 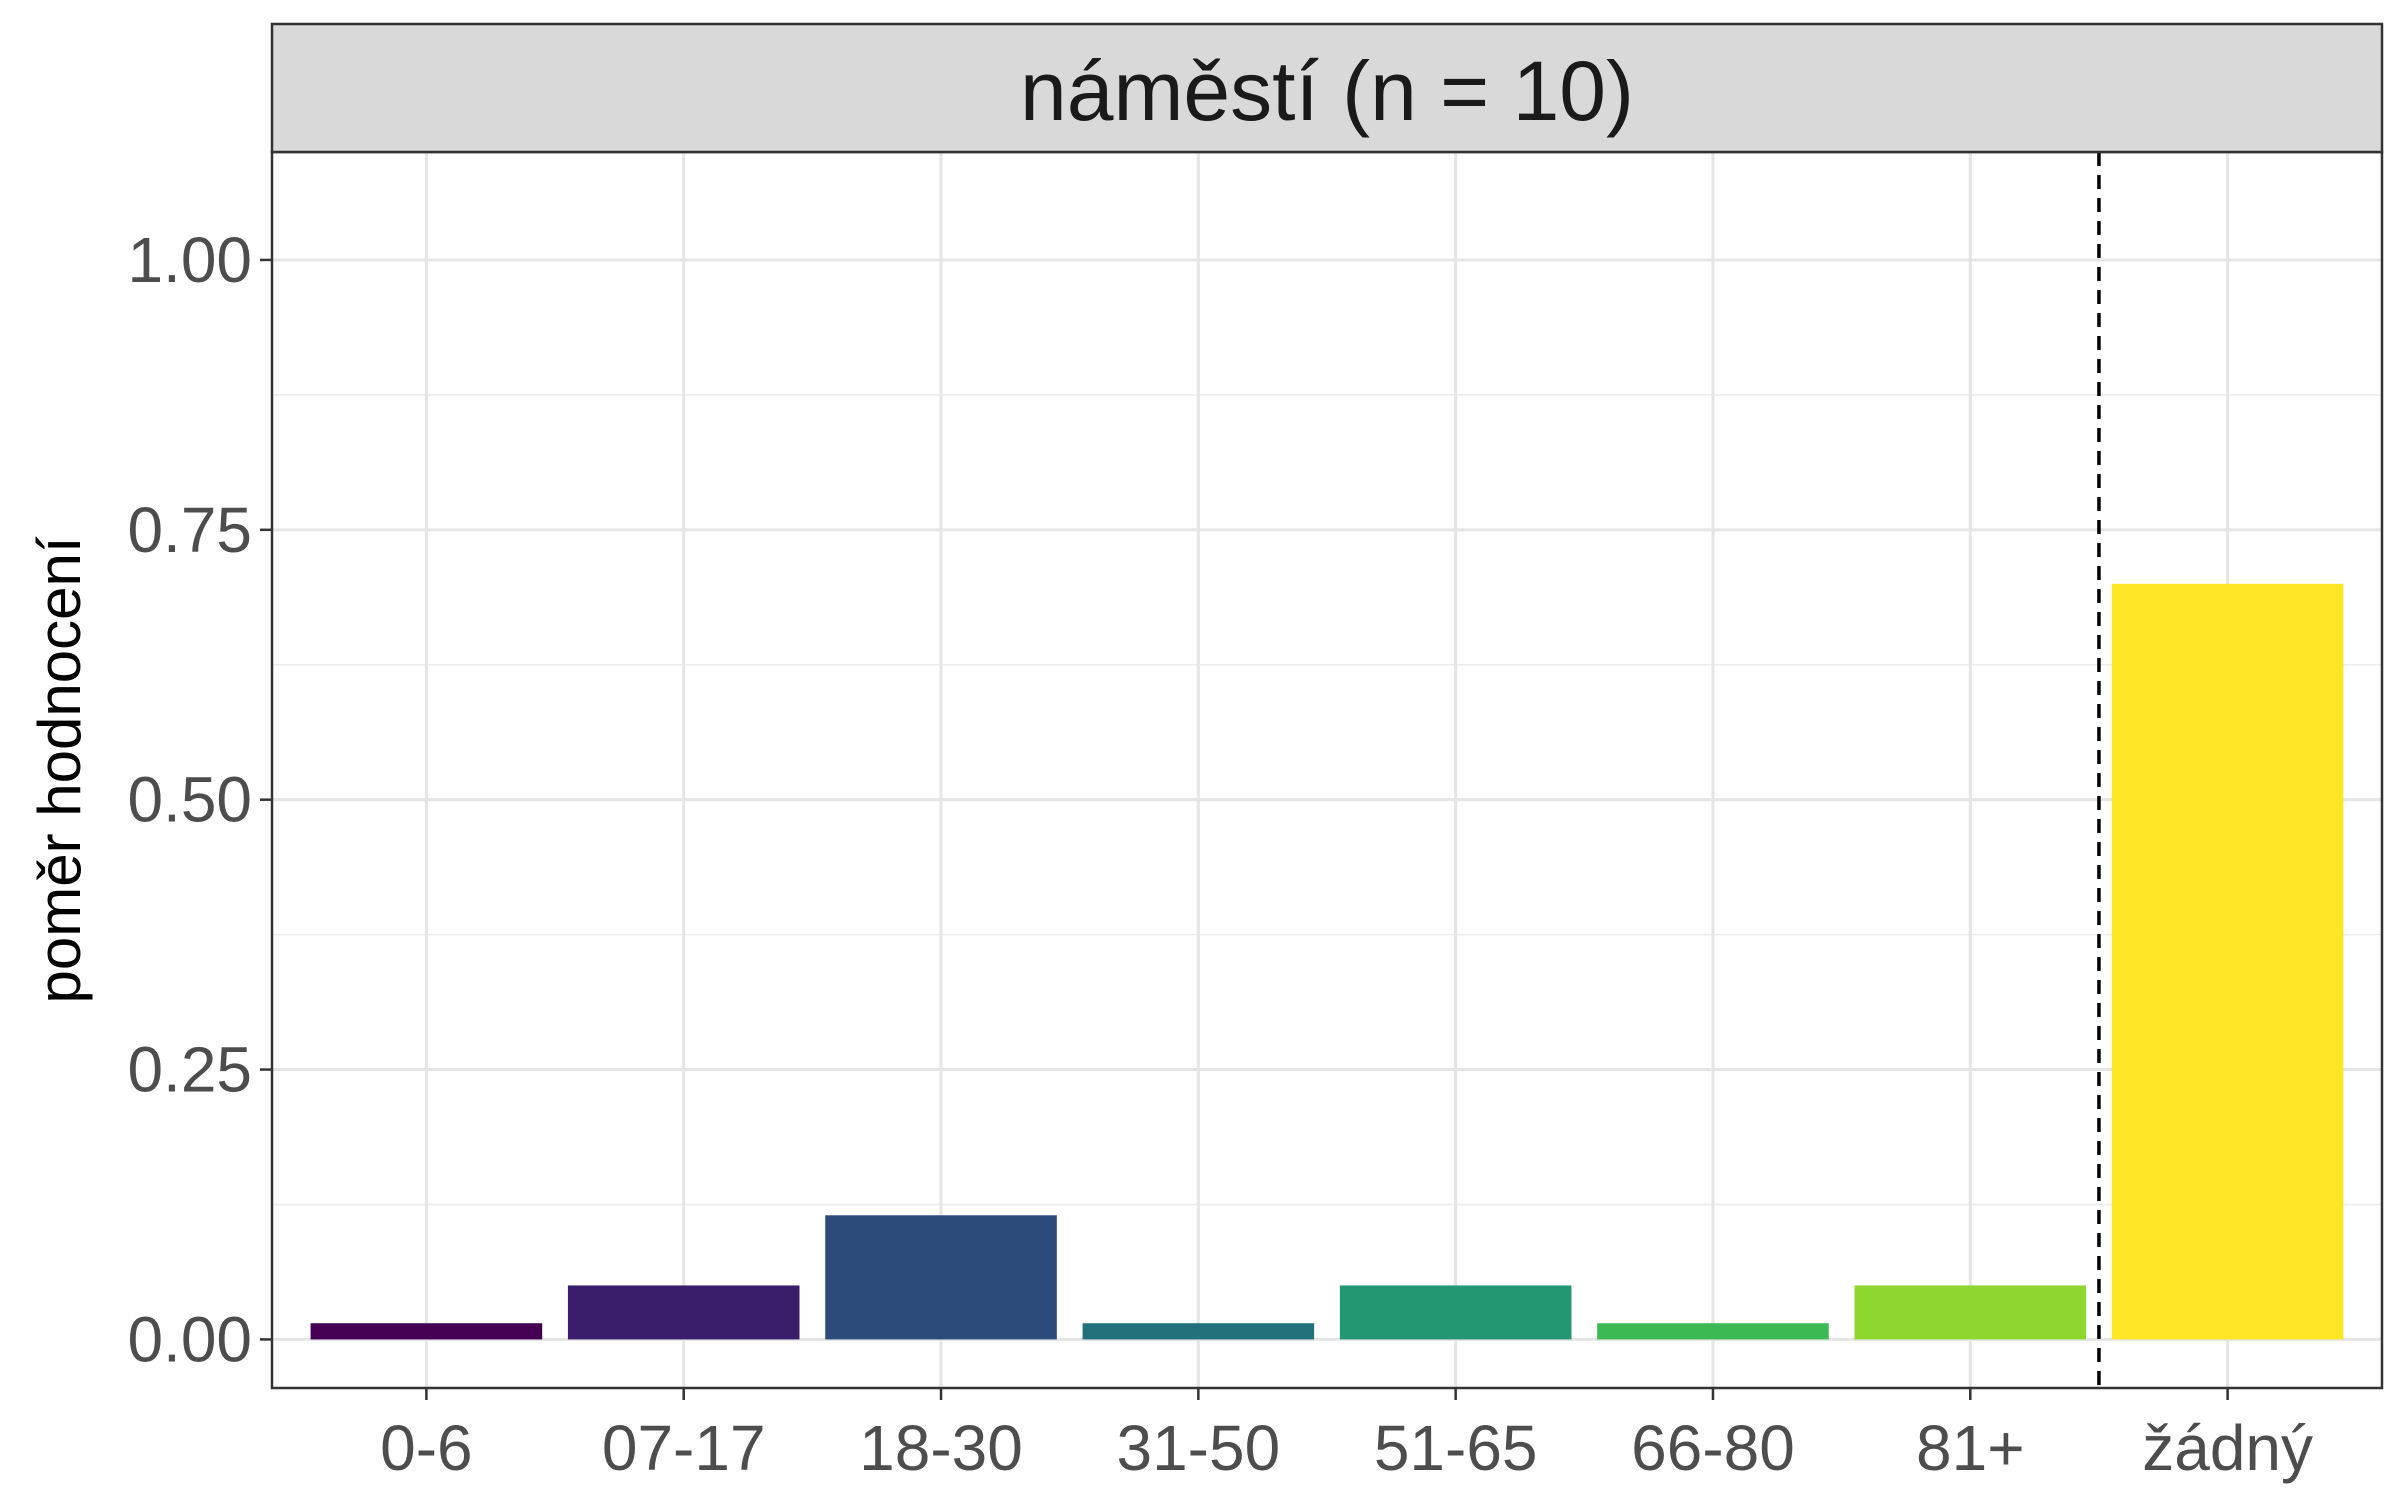 What do you see at coordinates (1346, 1436) in the screenshot?
I see `x-axis: 0-6 07-17 18-30 31-50 51-65 66-80 81+ žádný` at bounding box center [1346, 1436].